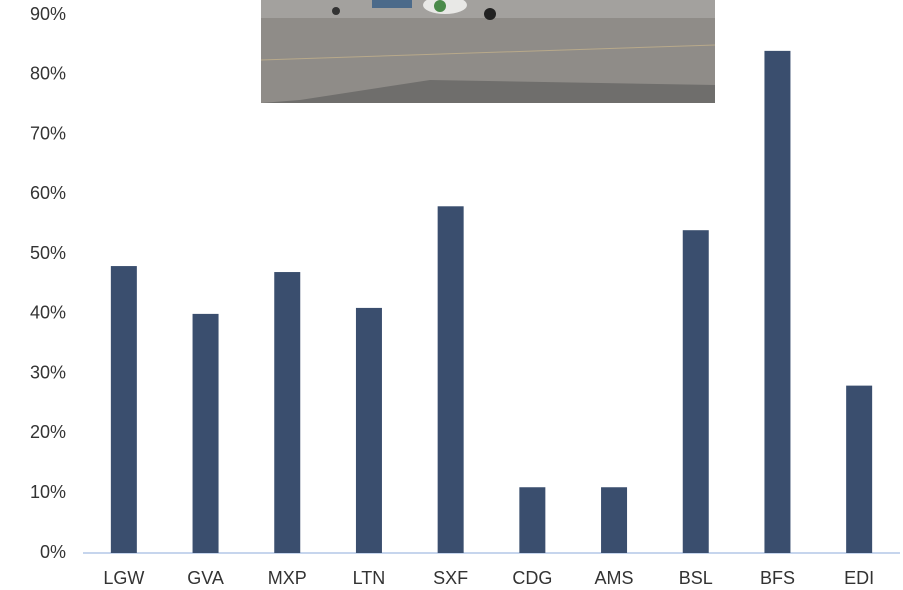  Describe the element at coordinates (532, 578) in the screenshot. I see `x-tick-label: CDG` at that location.